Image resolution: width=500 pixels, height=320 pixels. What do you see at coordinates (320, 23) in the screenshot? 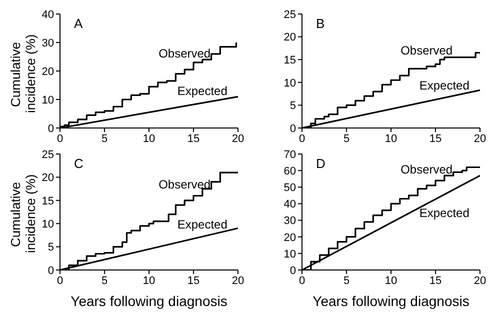
I see `chart-title: B` at bounding box center [320, 23].